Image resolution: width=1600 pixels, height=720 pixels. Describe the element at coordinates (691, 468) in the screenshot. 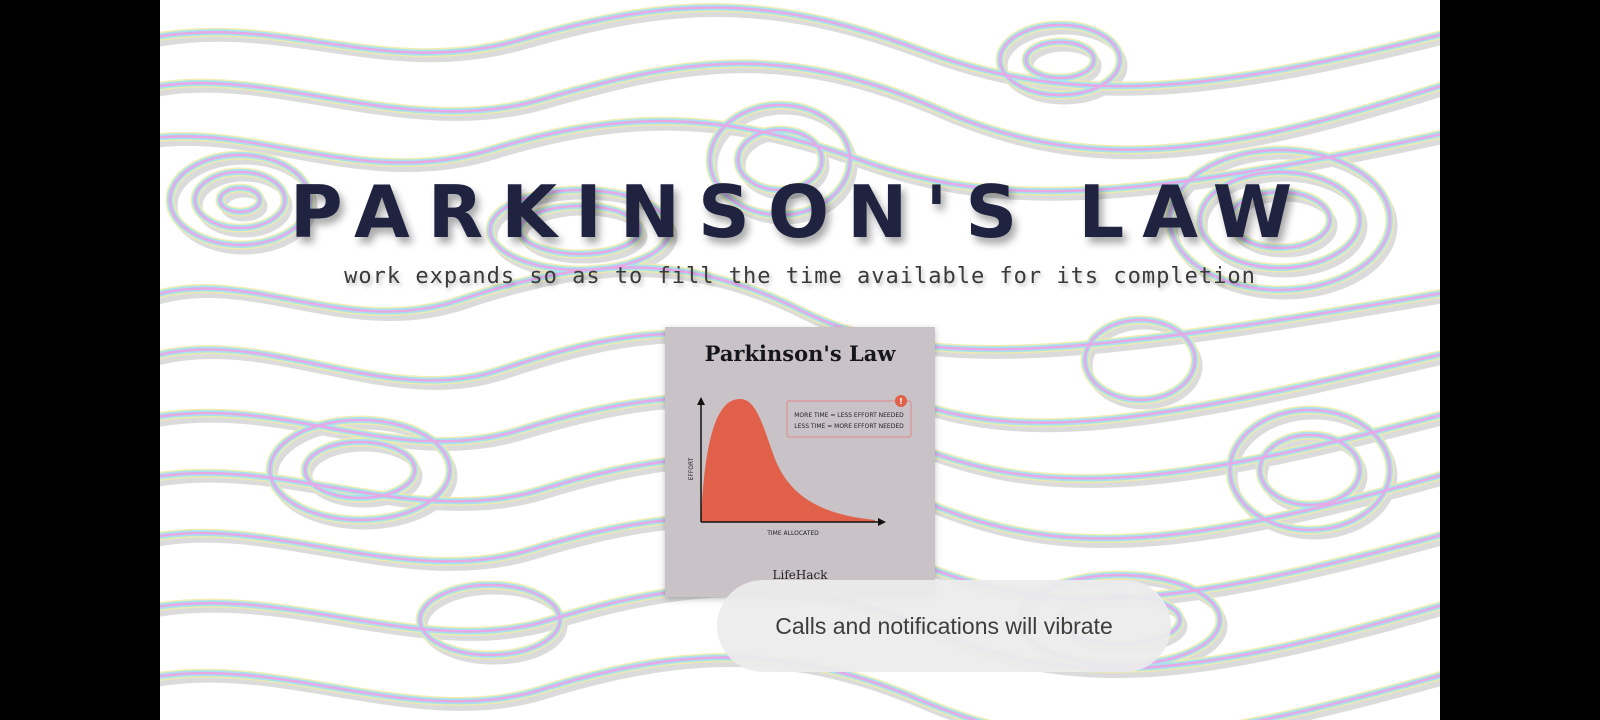

I see `y-axis-label: EFFORT` at that location.